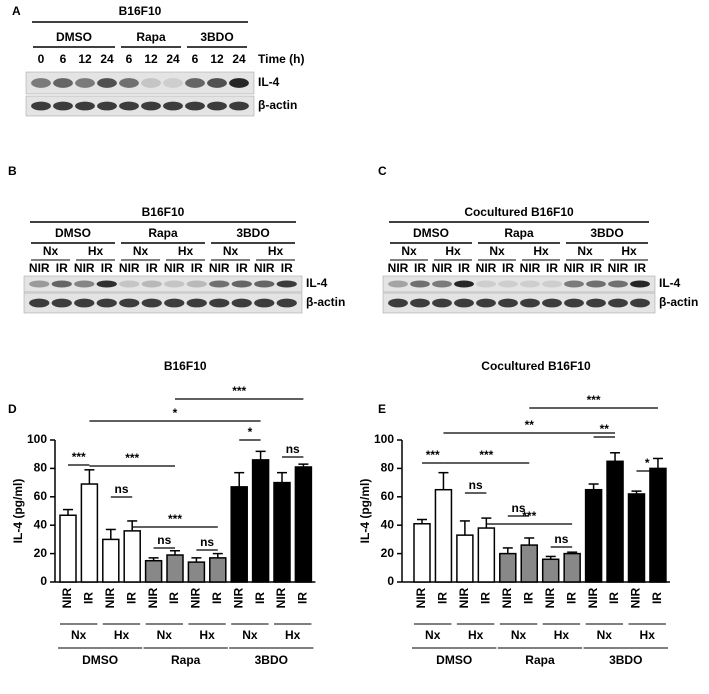  I want to click on lane-label: 6, so click(129, 59).